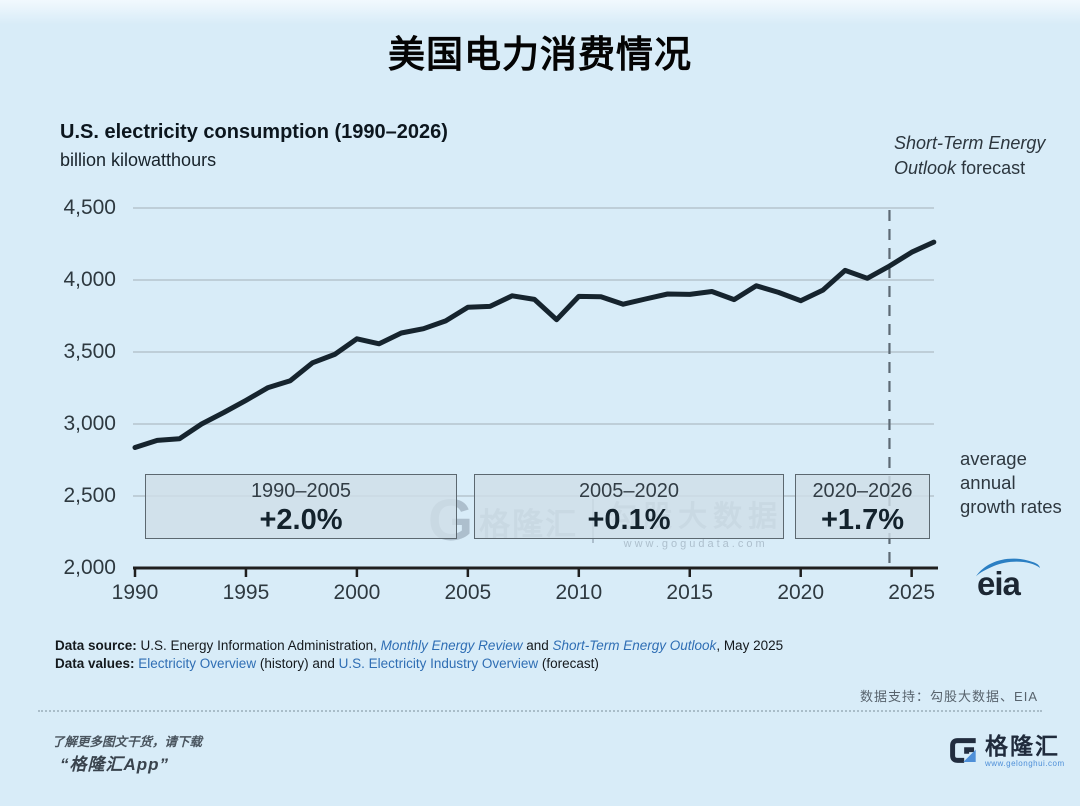 The image size is (1080, 806). I want to click on gelonghui-logo-url: www.gelonghui.com, so click(1025, 763).